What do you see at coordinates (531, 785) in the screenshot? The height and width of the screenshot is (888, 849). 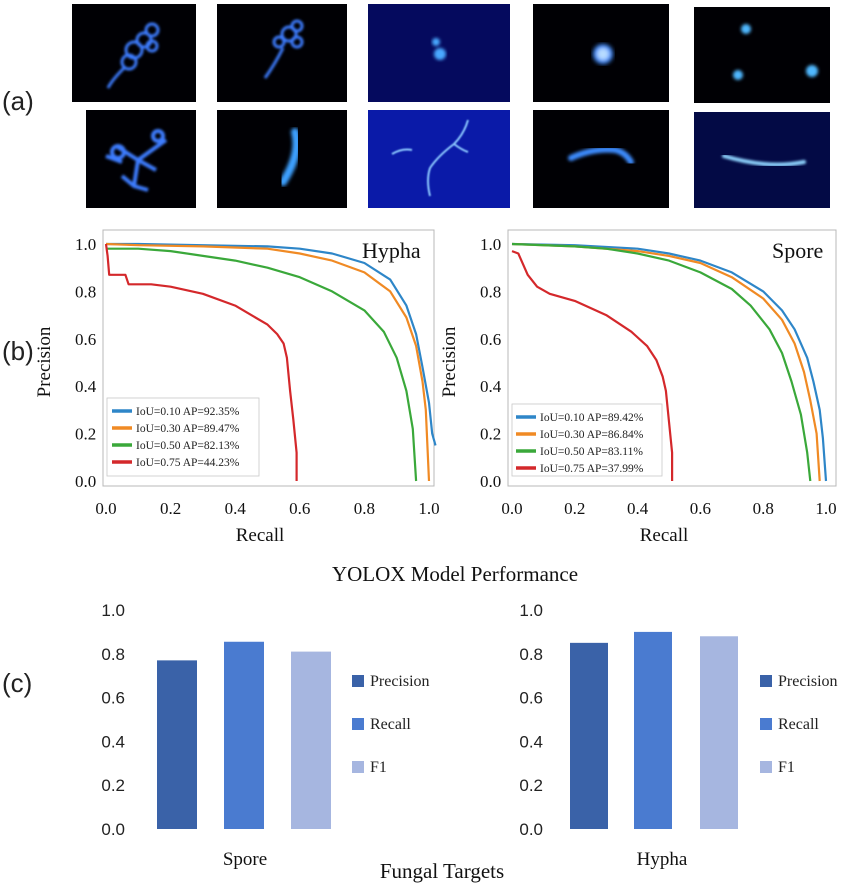 I see `bars-hypha-ytick: 0.2` at bounding box center [531, 785].